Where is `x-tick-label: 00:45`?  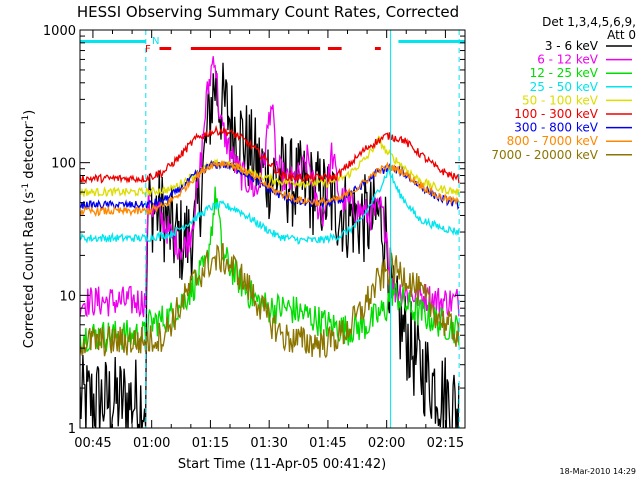 x-tick-label: 00:45 is located at coordinates (92, 443).